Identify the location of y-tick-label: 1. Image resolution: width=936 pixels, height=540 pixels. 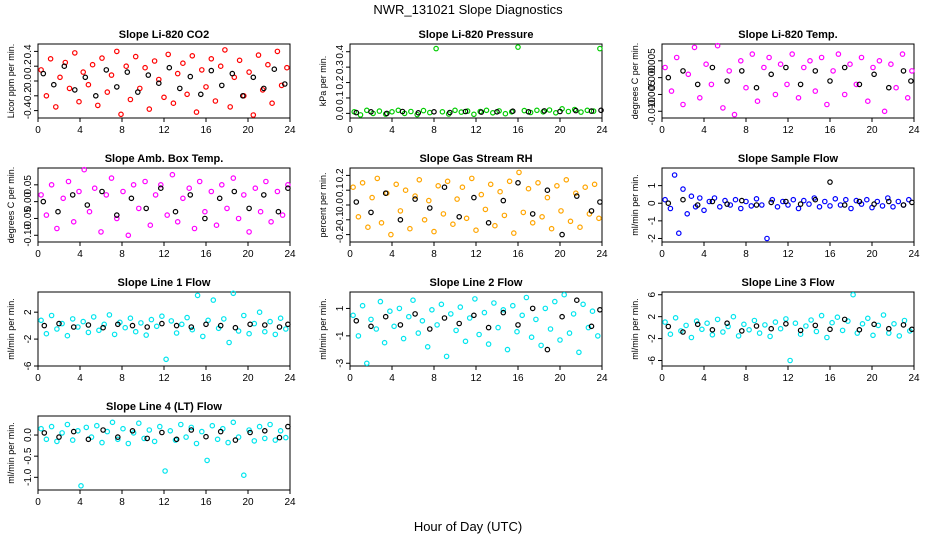
(652, 185).